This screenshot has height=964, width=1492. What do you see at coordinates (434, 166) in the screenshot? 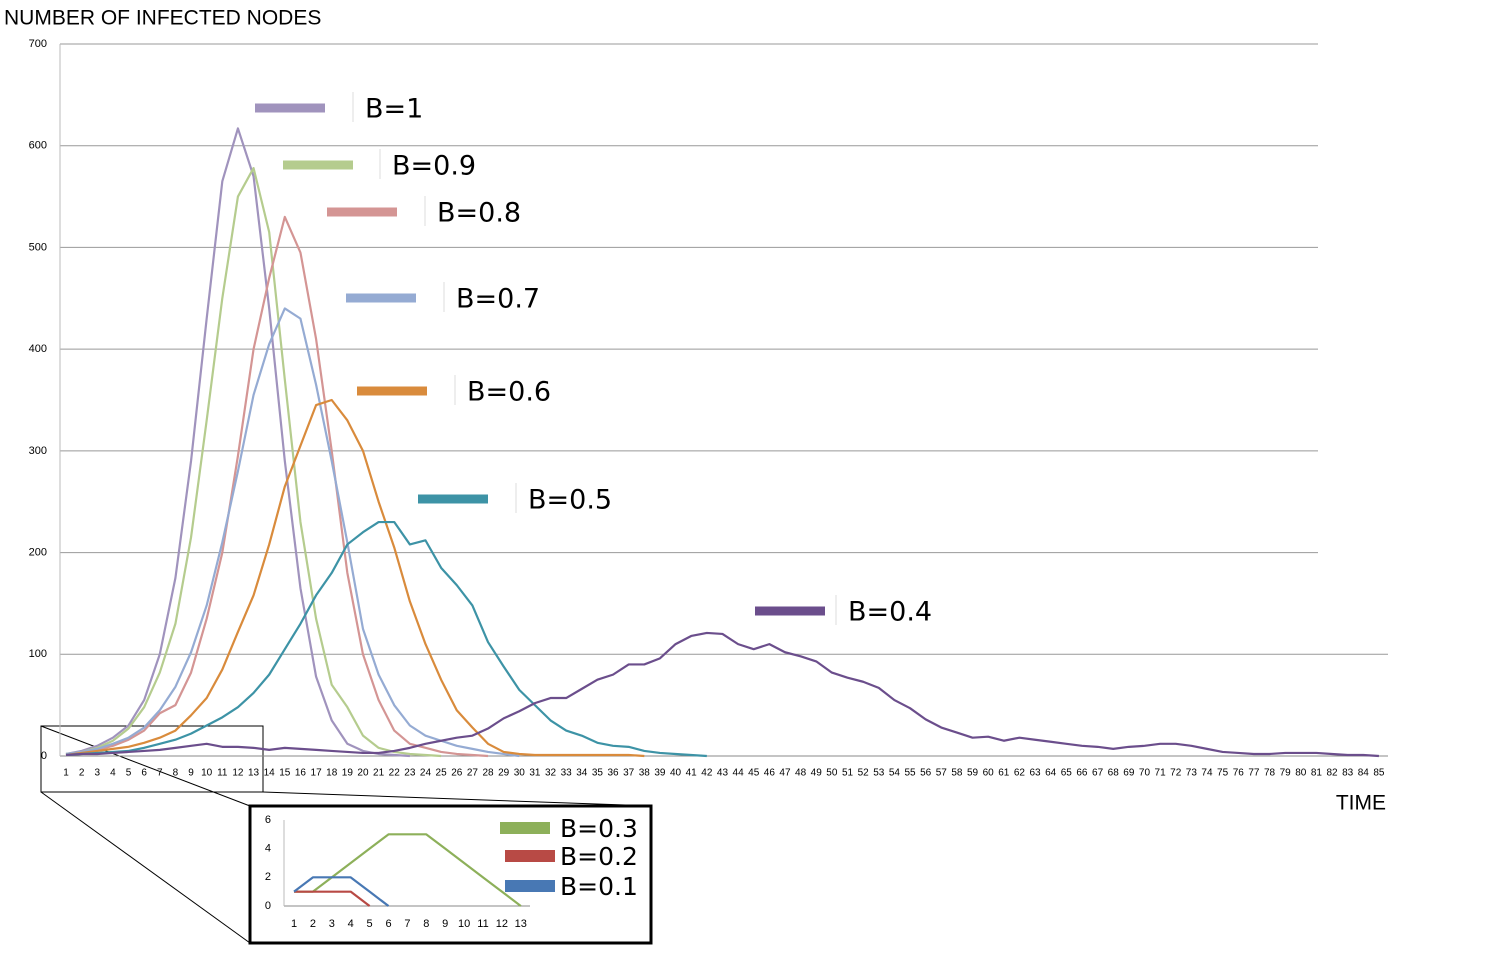
I see `legend-label: B=0.9` at bounding box center [434, 166].